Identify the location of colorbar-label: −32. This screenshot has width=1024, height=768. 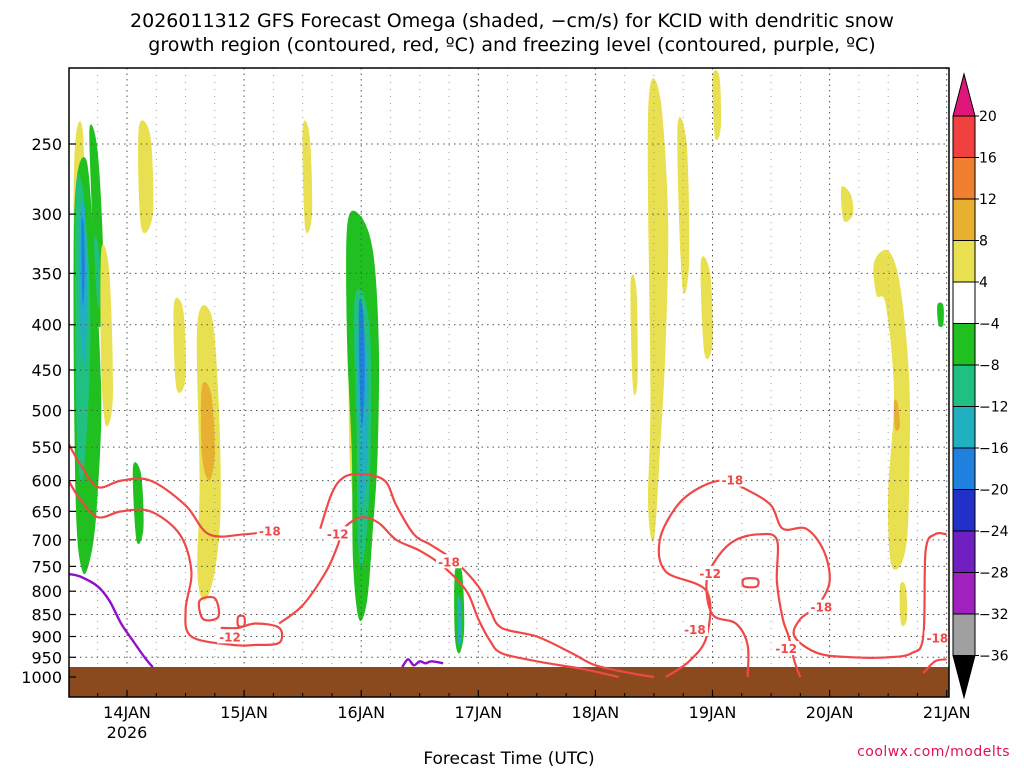
(994, 615).